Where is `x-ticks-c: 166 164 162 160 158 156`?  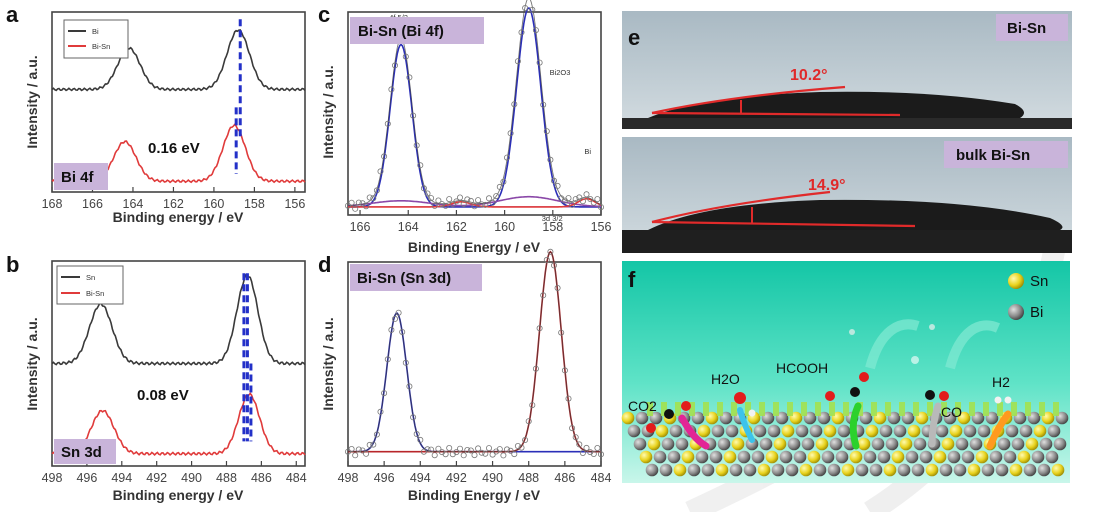
x-ticks-c: 166 164 162 160 158 156 is located at coordinates (481, 222).